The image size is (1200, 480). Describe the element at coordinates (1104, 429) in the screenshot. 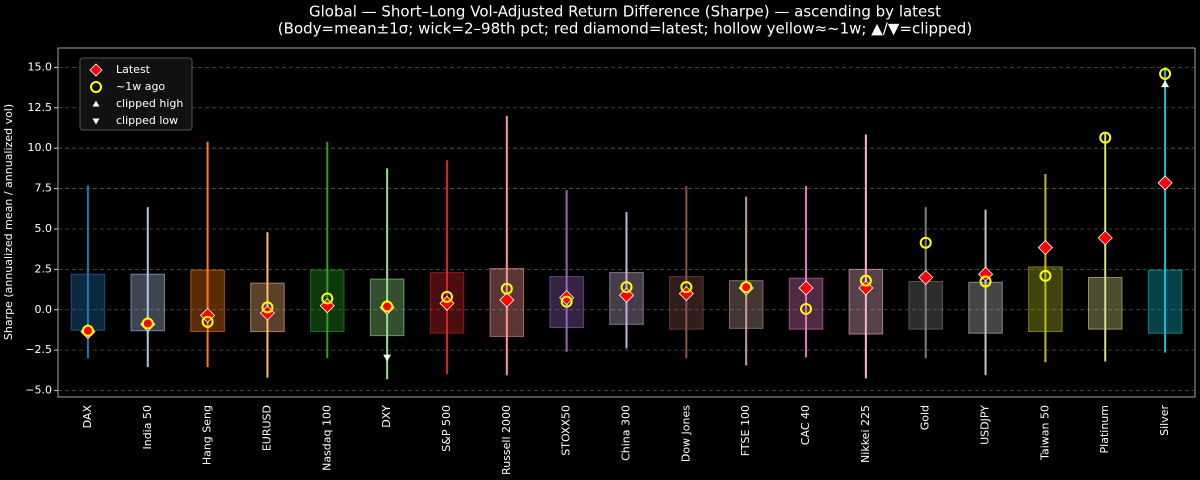

I see `x-tick-label: Platinum` at that location.